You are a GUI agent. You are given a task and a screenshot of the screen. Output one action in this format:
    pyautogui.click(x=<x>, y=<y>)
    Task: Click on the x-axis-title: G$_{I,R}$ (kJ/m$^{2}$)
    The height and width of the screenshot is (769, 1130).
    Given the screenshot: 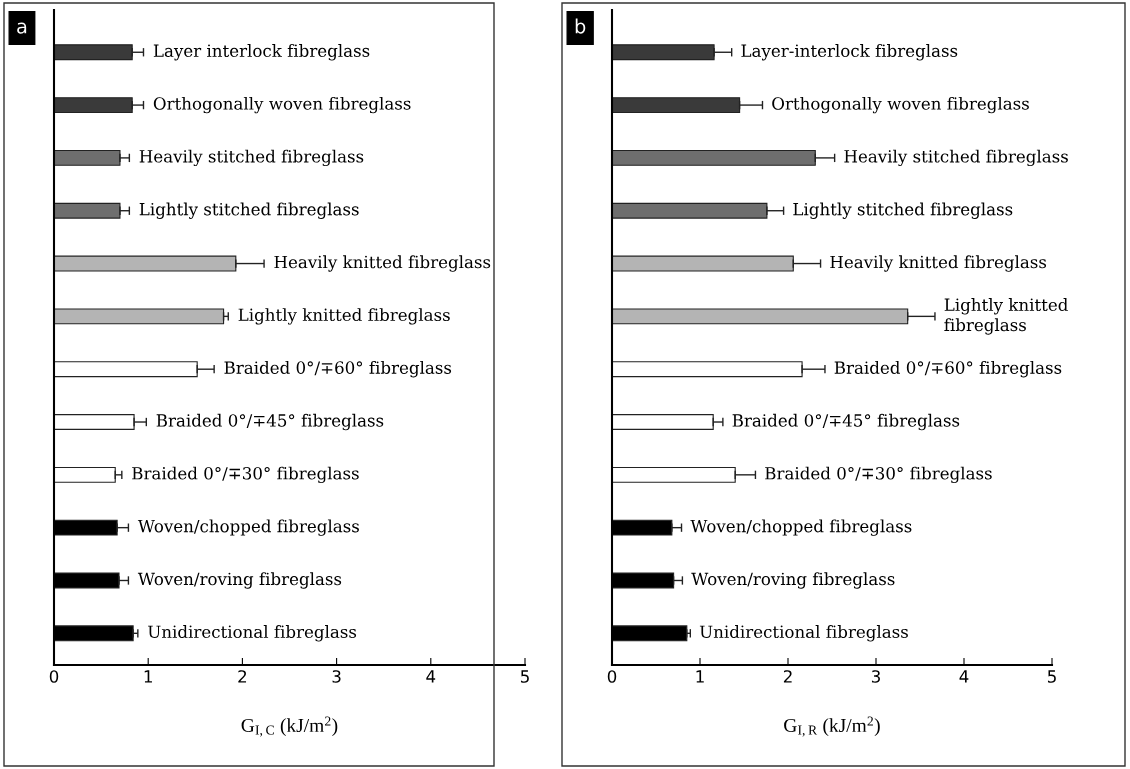 What is the action you would take?
    pyautogui.click(x=832, y=726)
    